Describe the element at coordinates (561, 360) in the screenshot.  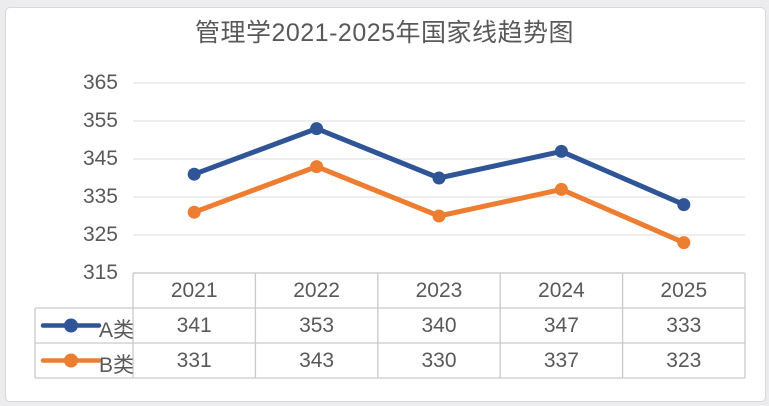
I see `series-b-value-cell: 337` at that location.